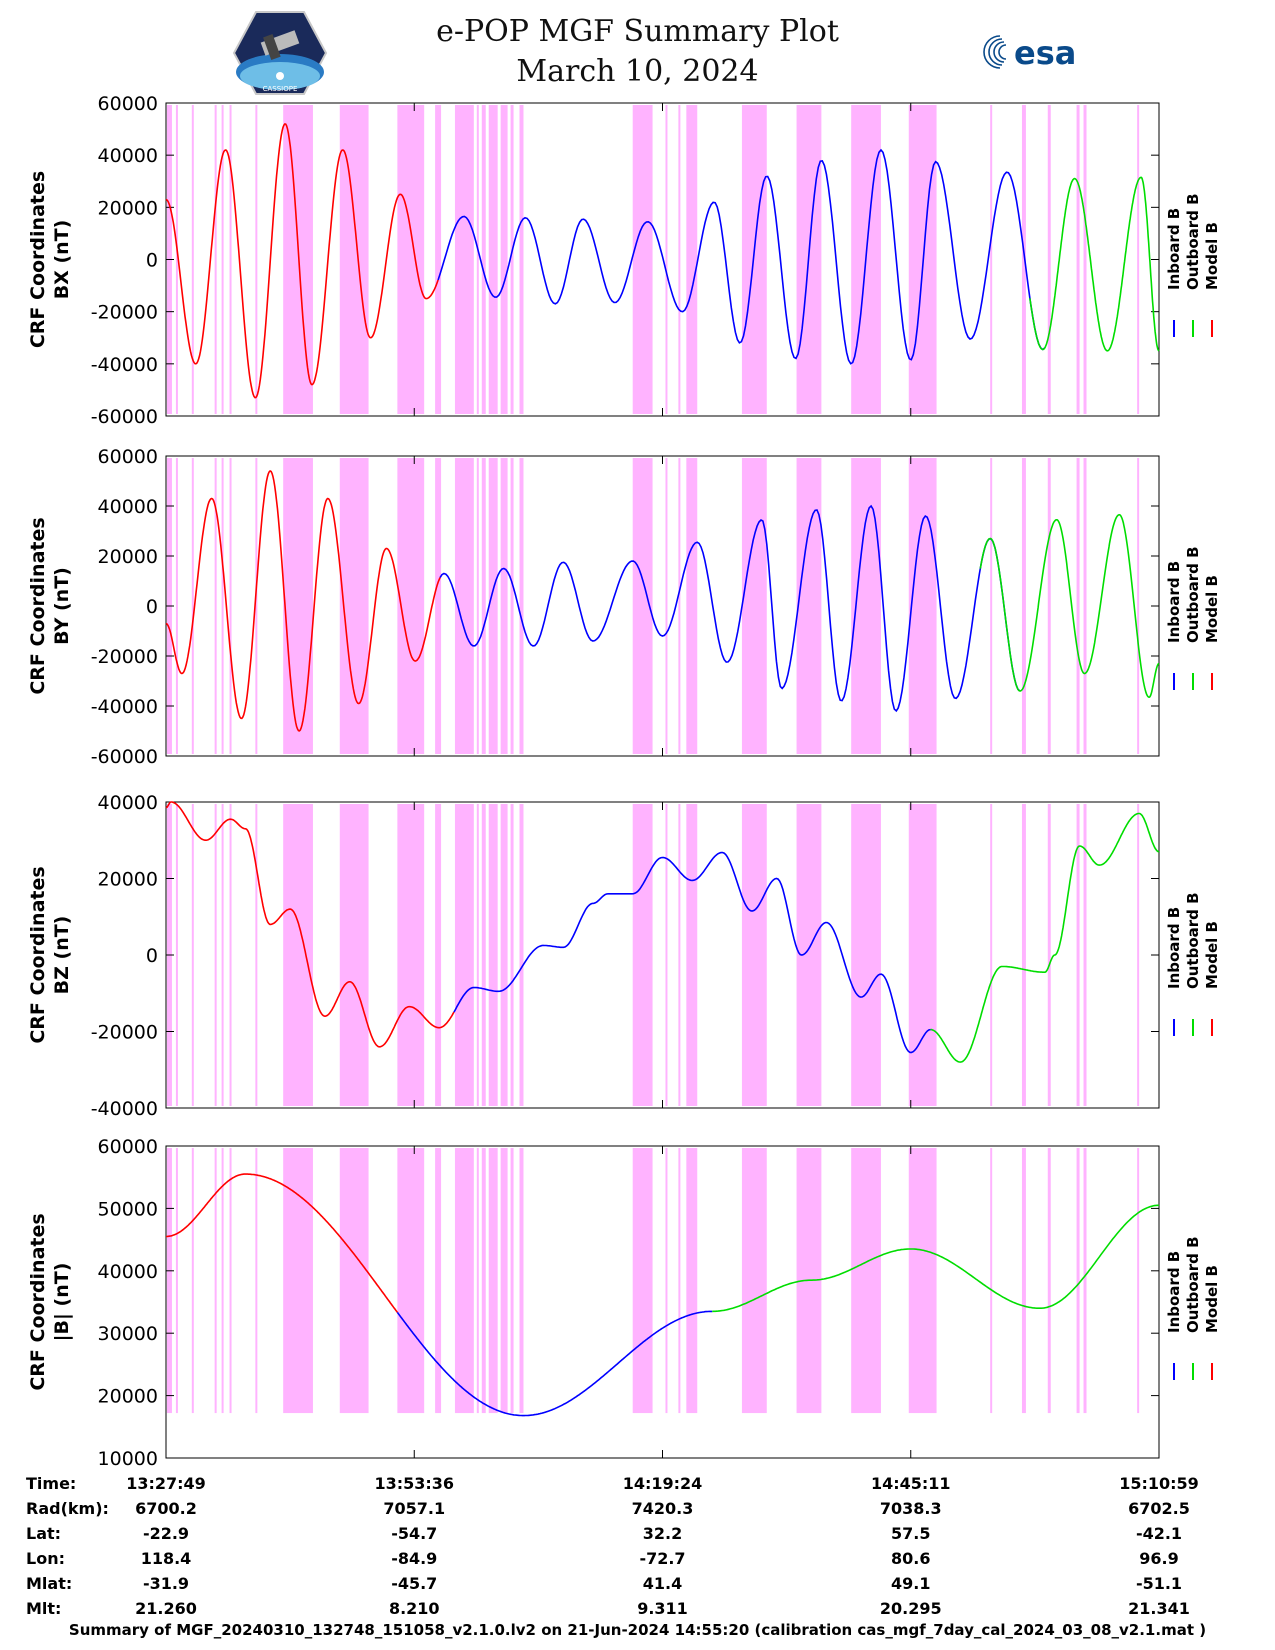 This screenshot has width=1275, height=1650. I want to click on y-tick-label: 20000, so click(128, 208).